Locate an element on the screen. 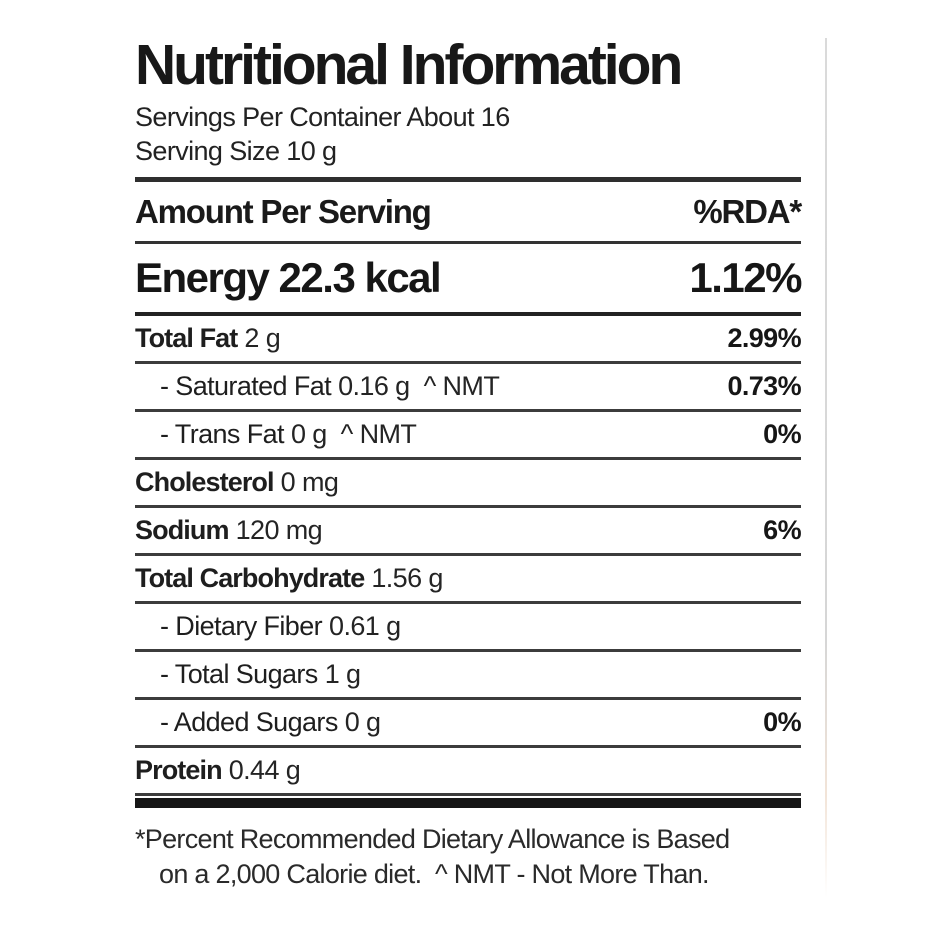 The width and height of the screenshot is (940, 940). row-amount: 0.44 g is located at coordinates (264, 770).